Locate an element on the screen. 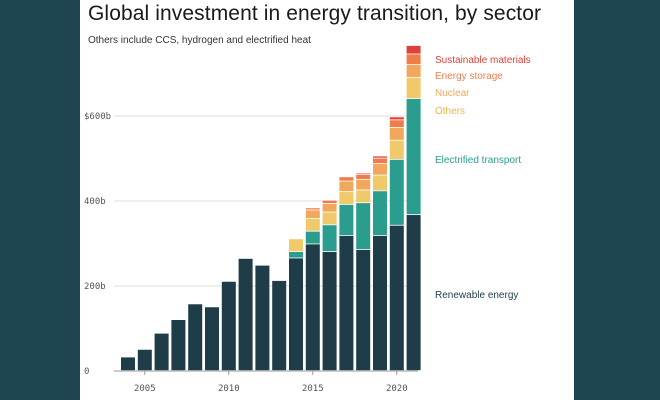 The width and height of the screenshot is (660, 400). legend-label-renewable-energy: Renewable energy is located at coordinates (476, 295).